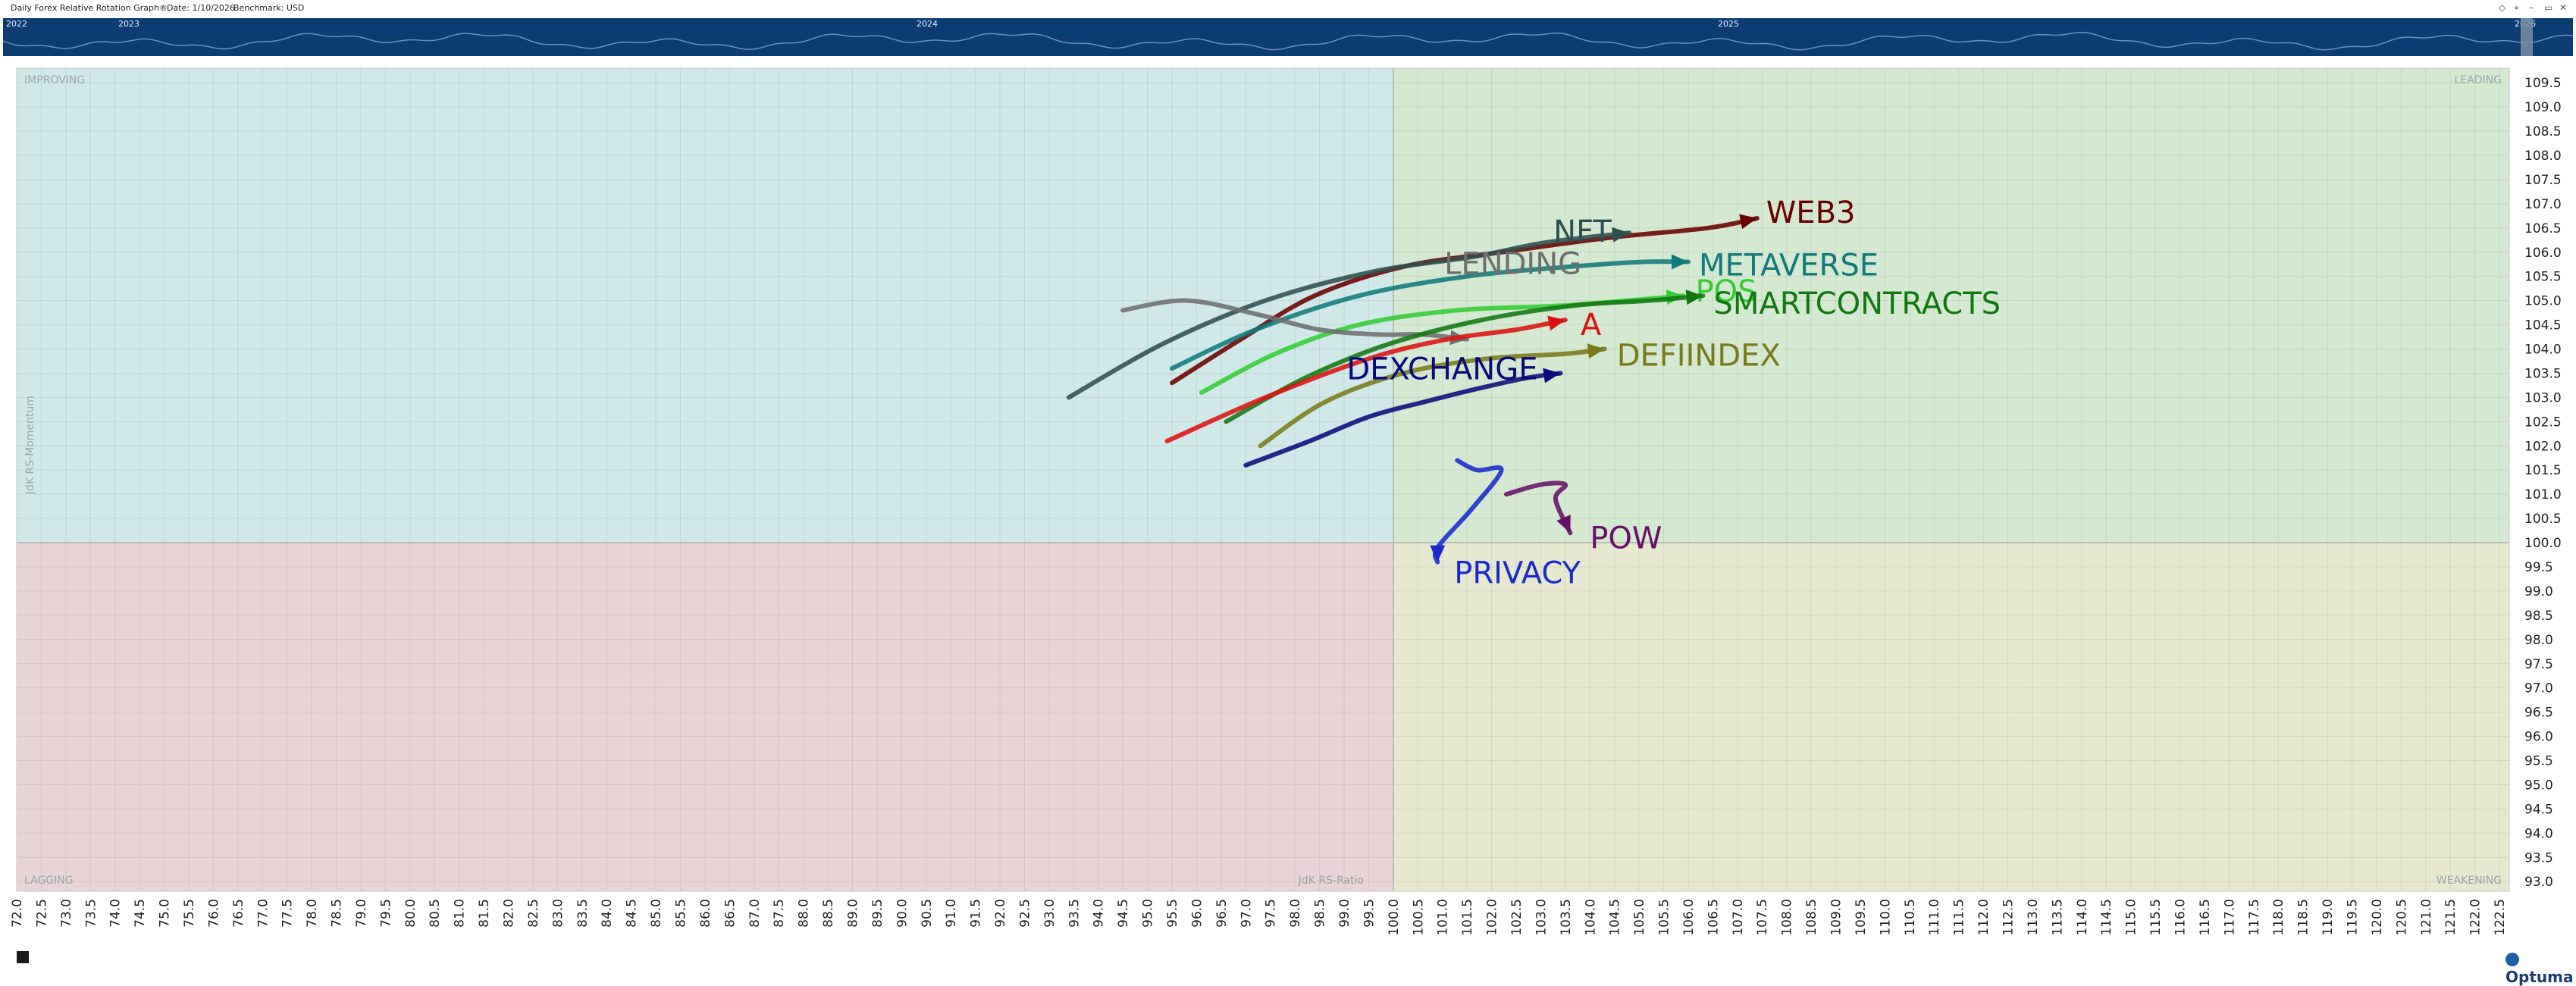  I want to click on x-tick-label: 113.0, so click(2034, 917).